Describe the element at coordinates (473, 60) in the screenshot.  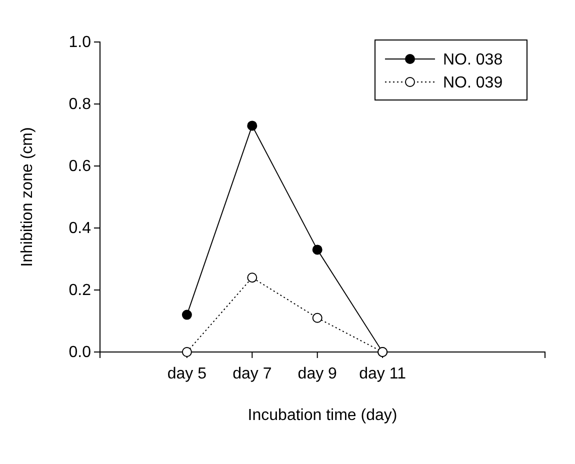
I see `legend-label: NO. 038` at that location.